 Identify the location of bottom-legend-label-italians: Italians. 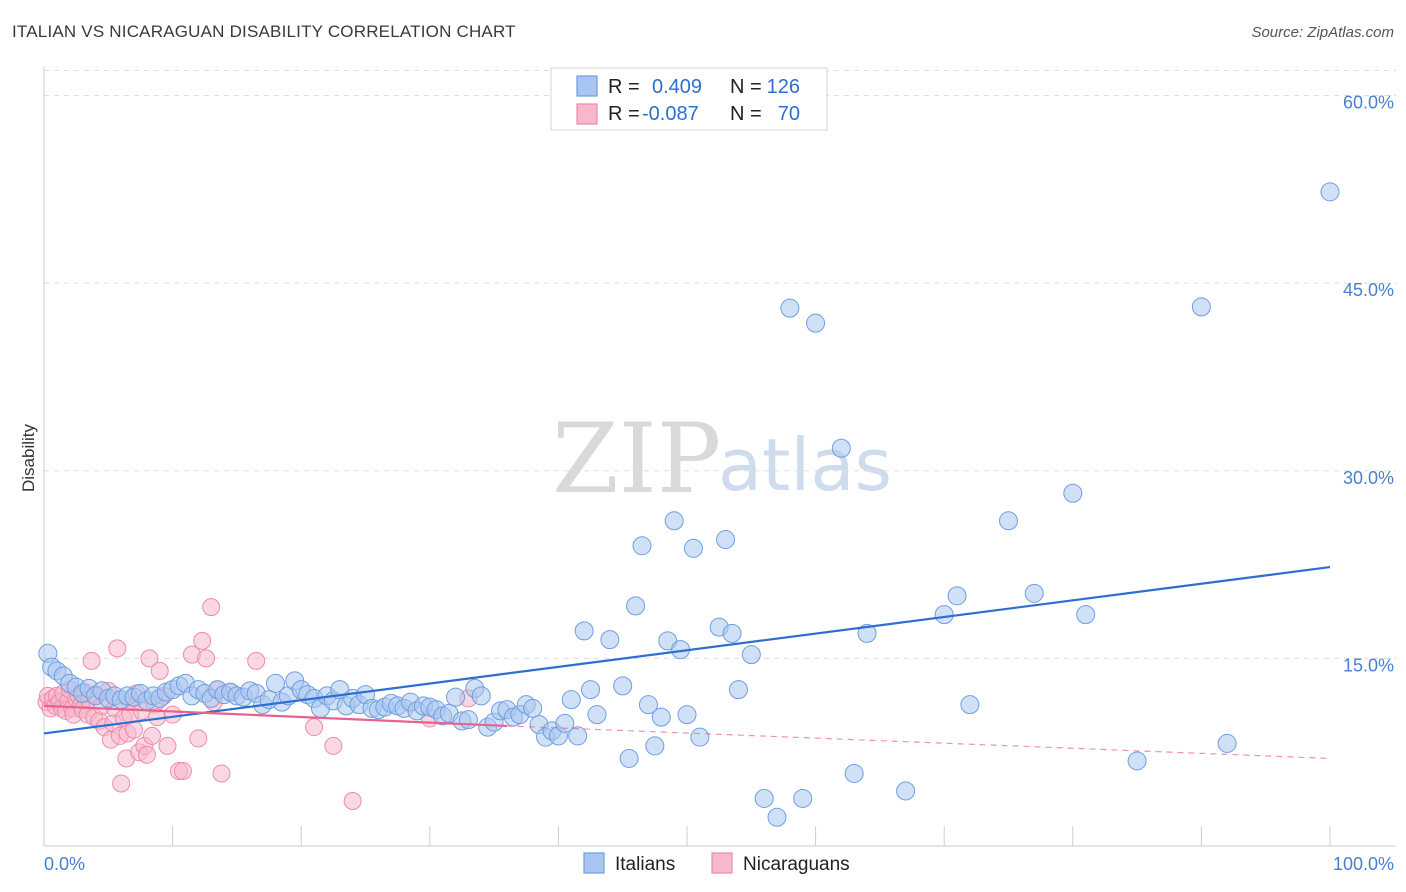
(645, 864).